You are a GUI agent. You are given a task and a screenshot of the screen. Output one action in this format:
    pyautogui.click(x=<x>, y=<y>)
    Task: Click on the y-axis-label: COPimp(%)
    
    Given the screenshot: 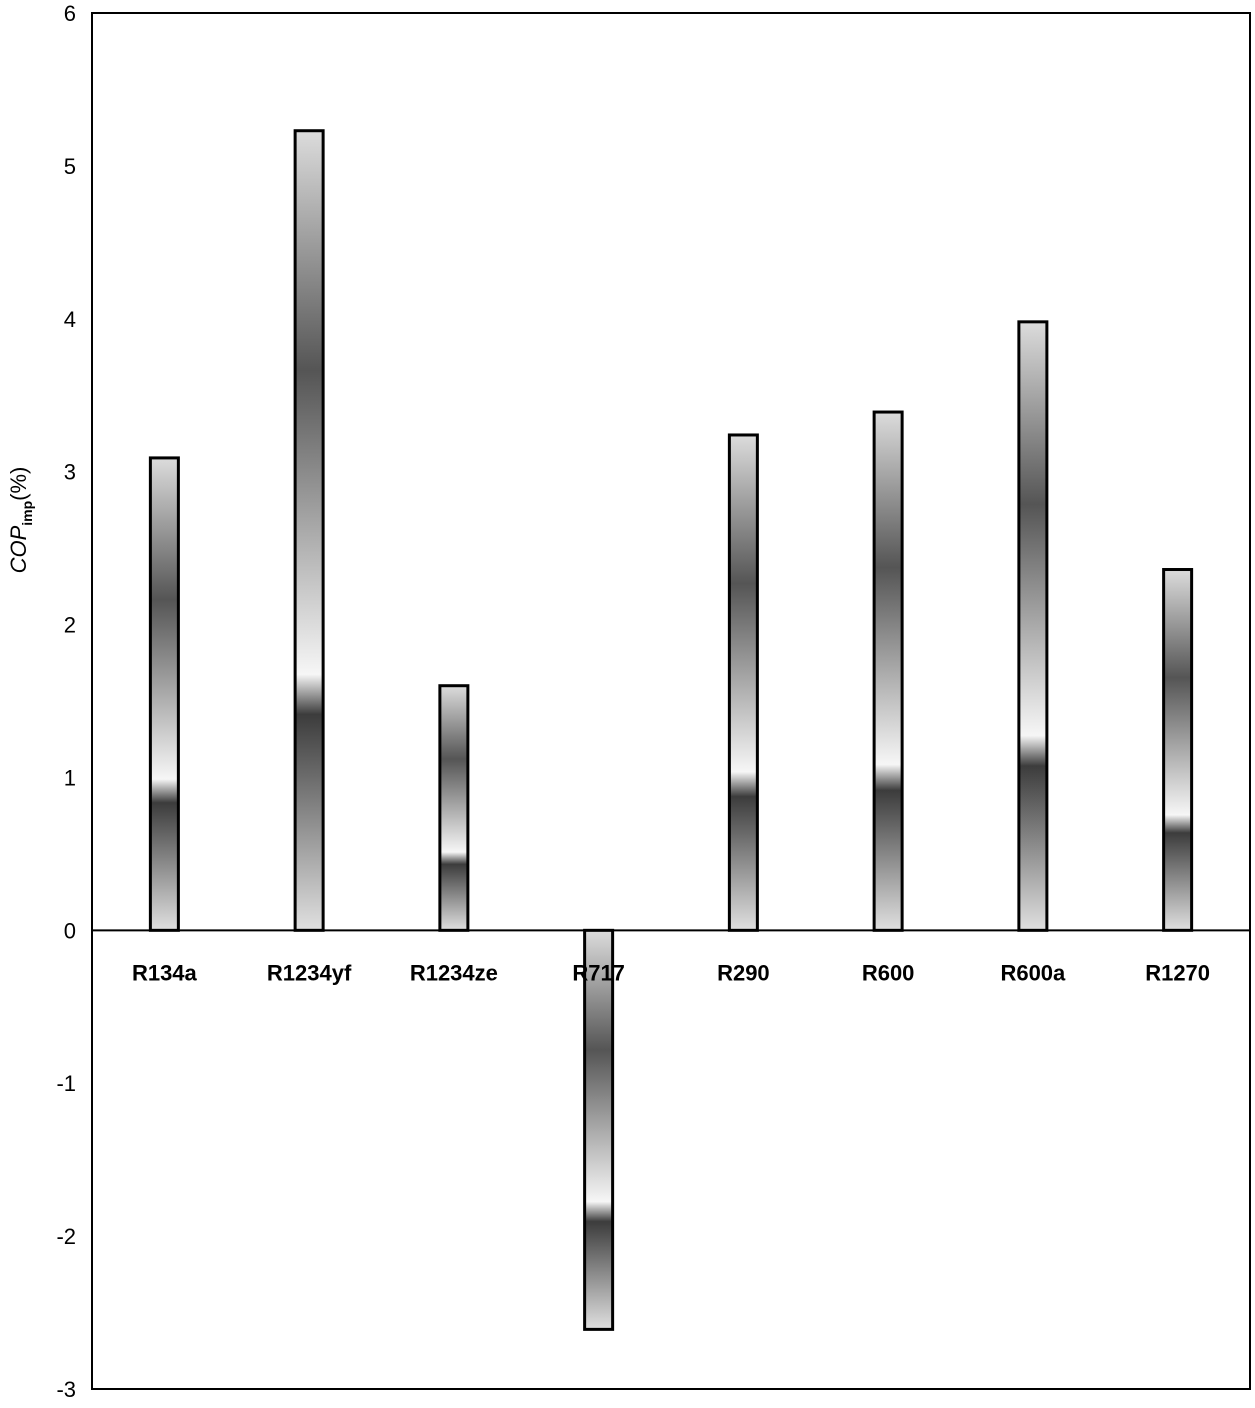 What is the action you would take?
    pyautogui.click(x=20, y=520)
    